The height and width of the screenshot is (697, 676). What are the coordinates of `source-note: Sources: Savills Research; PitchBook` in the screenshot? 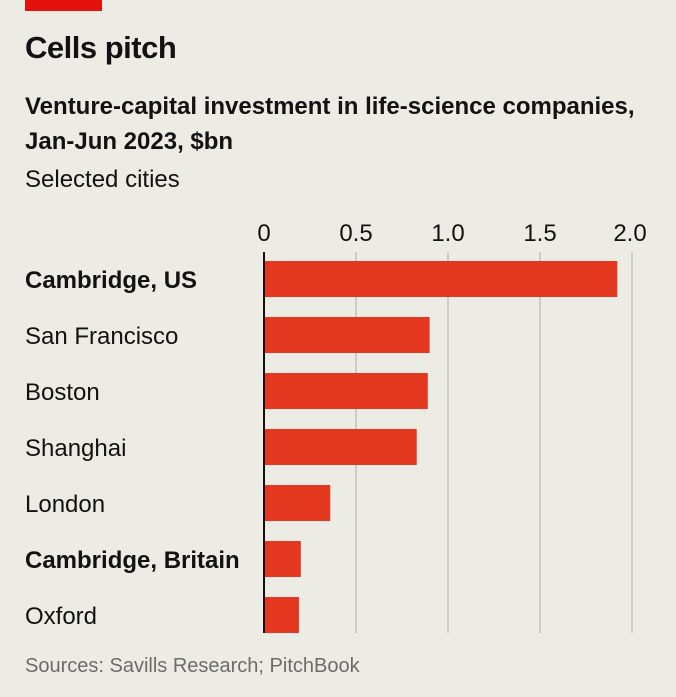 It's located at (192, 666).